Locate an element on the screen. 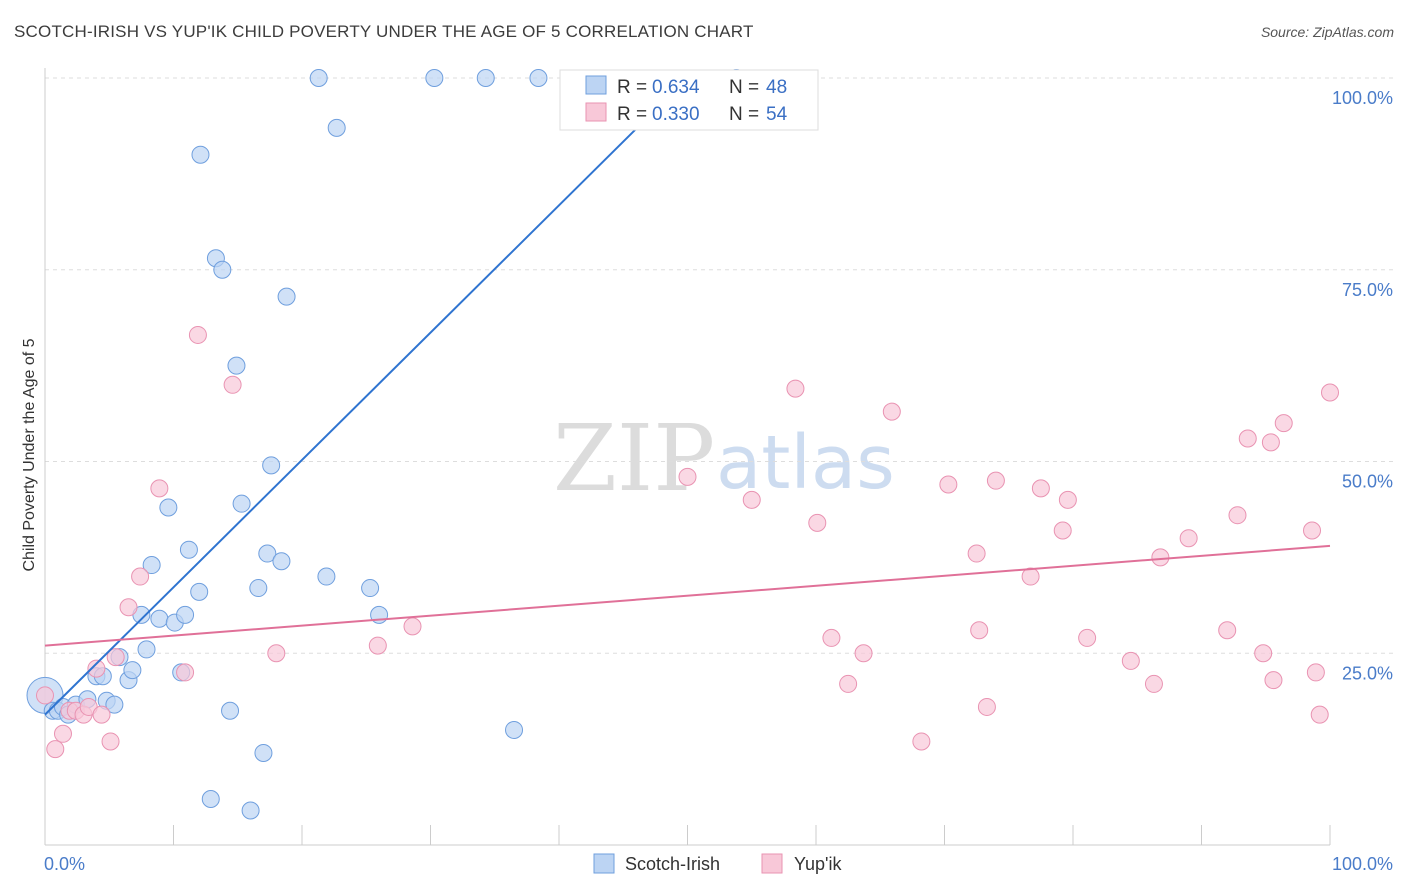  y-axis-label: Child Poverty Under the Age of 5 is located at coordinates (29, 454).